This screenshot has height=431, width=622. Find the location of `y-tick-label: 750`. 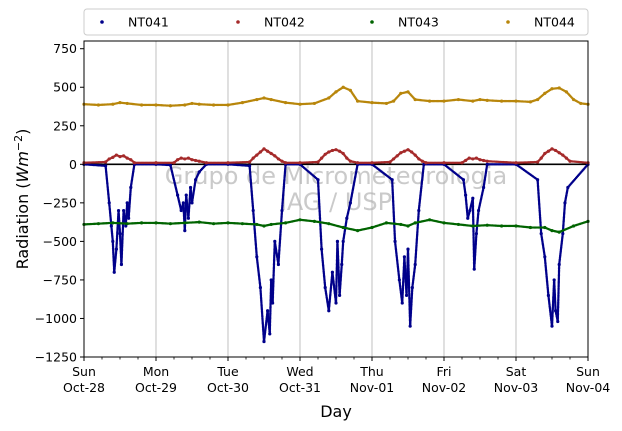

y-tick-label: 750 is located at coordinates (65, 48).